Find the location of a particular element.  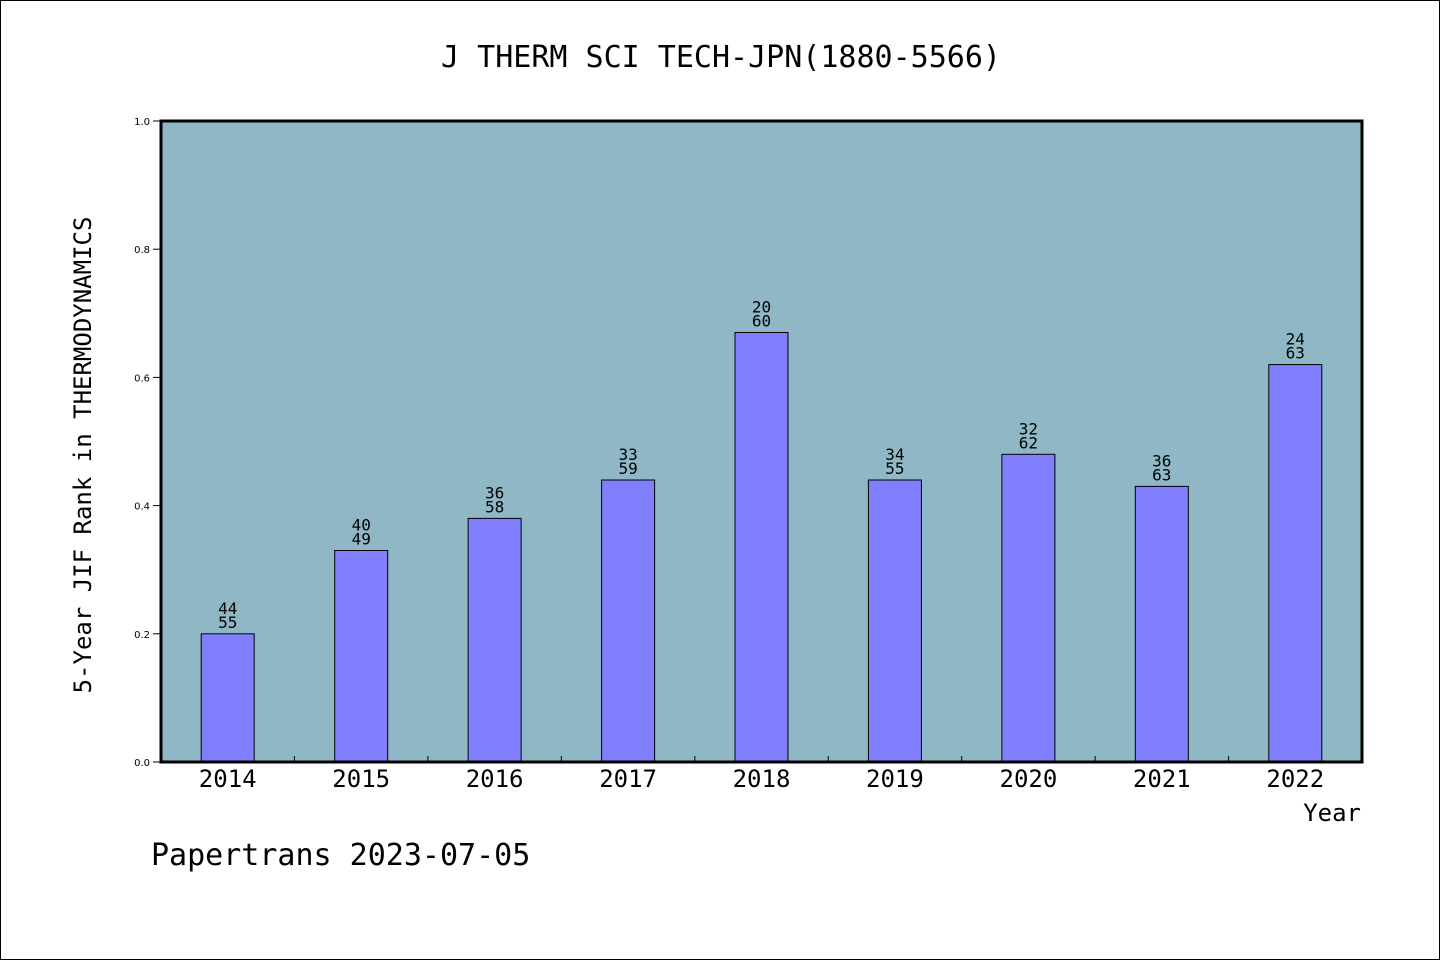

x-tick-label-2014: 2014 is located at coordinates (228, 779).